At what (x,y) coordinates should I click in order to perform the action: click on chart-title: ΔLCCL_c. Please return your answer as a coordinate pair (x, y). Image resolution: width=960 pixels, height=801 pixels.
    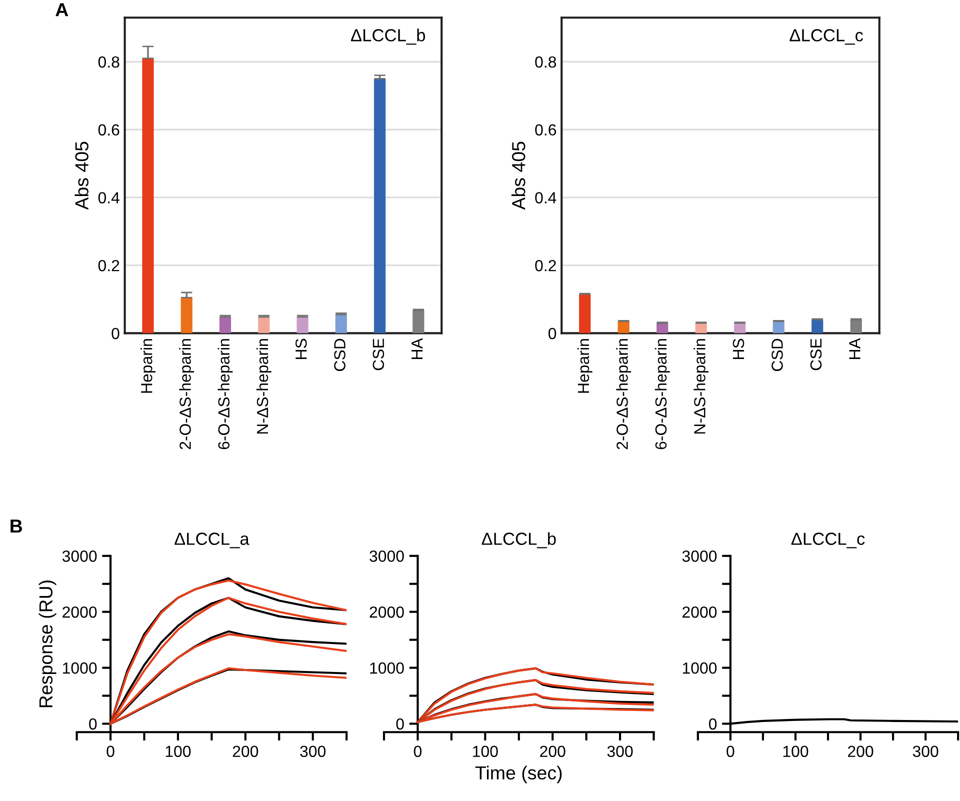
    Looking at the image, I should click on (828, 540).